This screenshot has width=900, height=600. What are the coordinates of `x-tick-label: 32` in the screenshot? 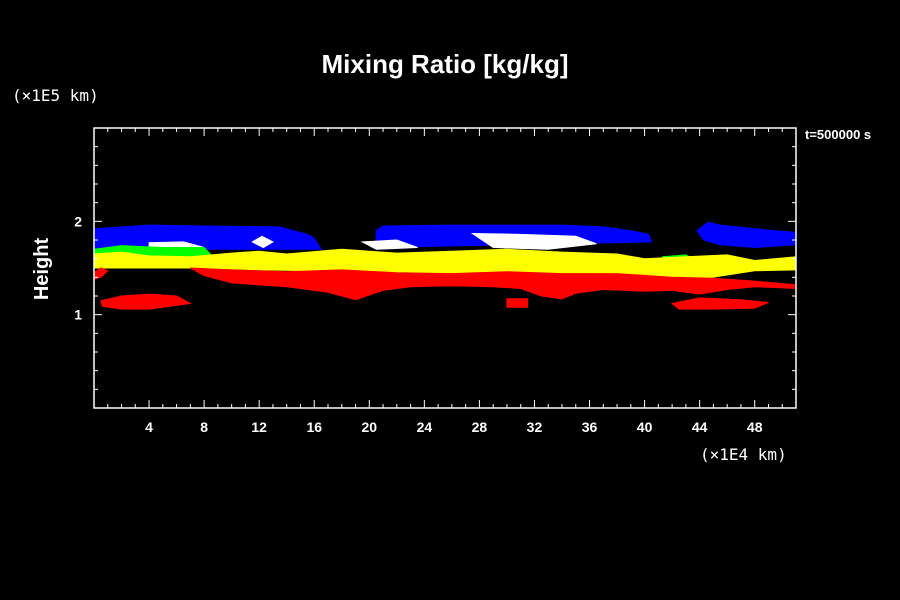 It's located at (535, 427).